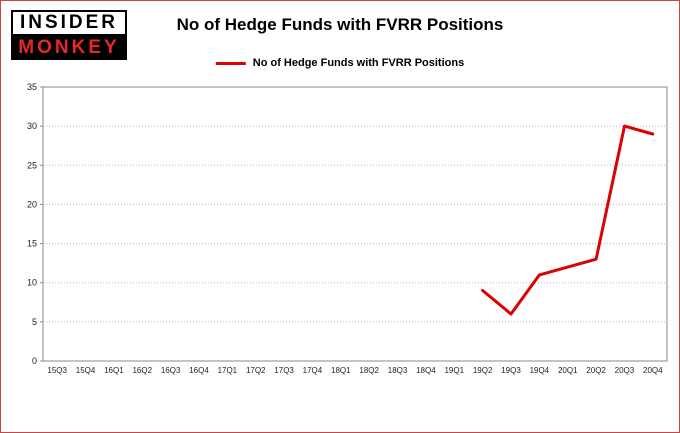  I want to click on logo-insider-text: INSIDER, so click(69, 23).